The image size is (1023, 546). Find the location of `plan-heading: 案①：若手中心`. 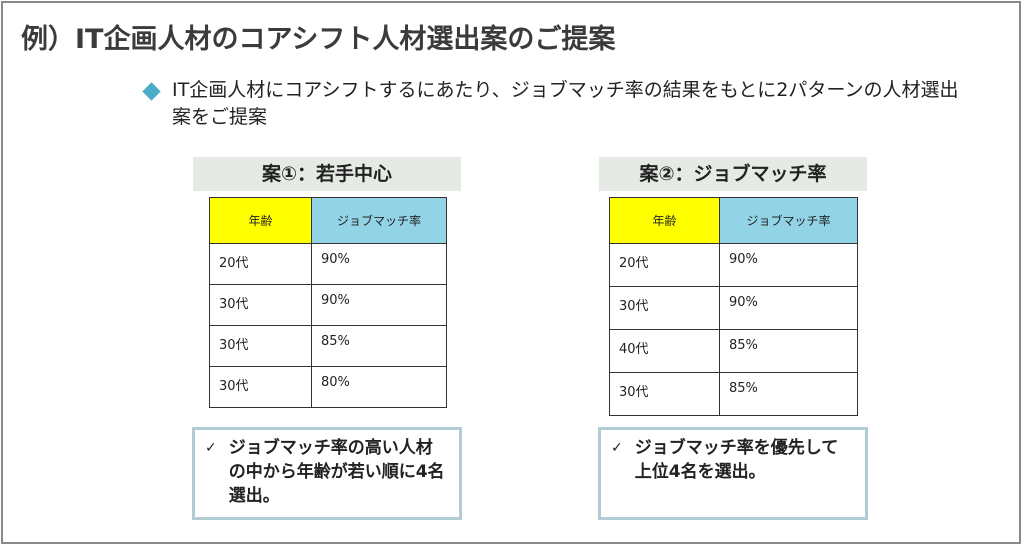

plan-heading: 案①：若手中心 is located at coordinates (327, 174).